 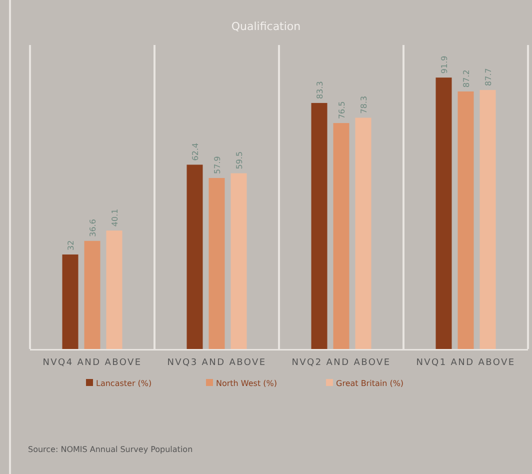 What do you see at coordinates (71, 245) in the screenshot?
I see `data-label: 32` at bounding box center [71, 245].